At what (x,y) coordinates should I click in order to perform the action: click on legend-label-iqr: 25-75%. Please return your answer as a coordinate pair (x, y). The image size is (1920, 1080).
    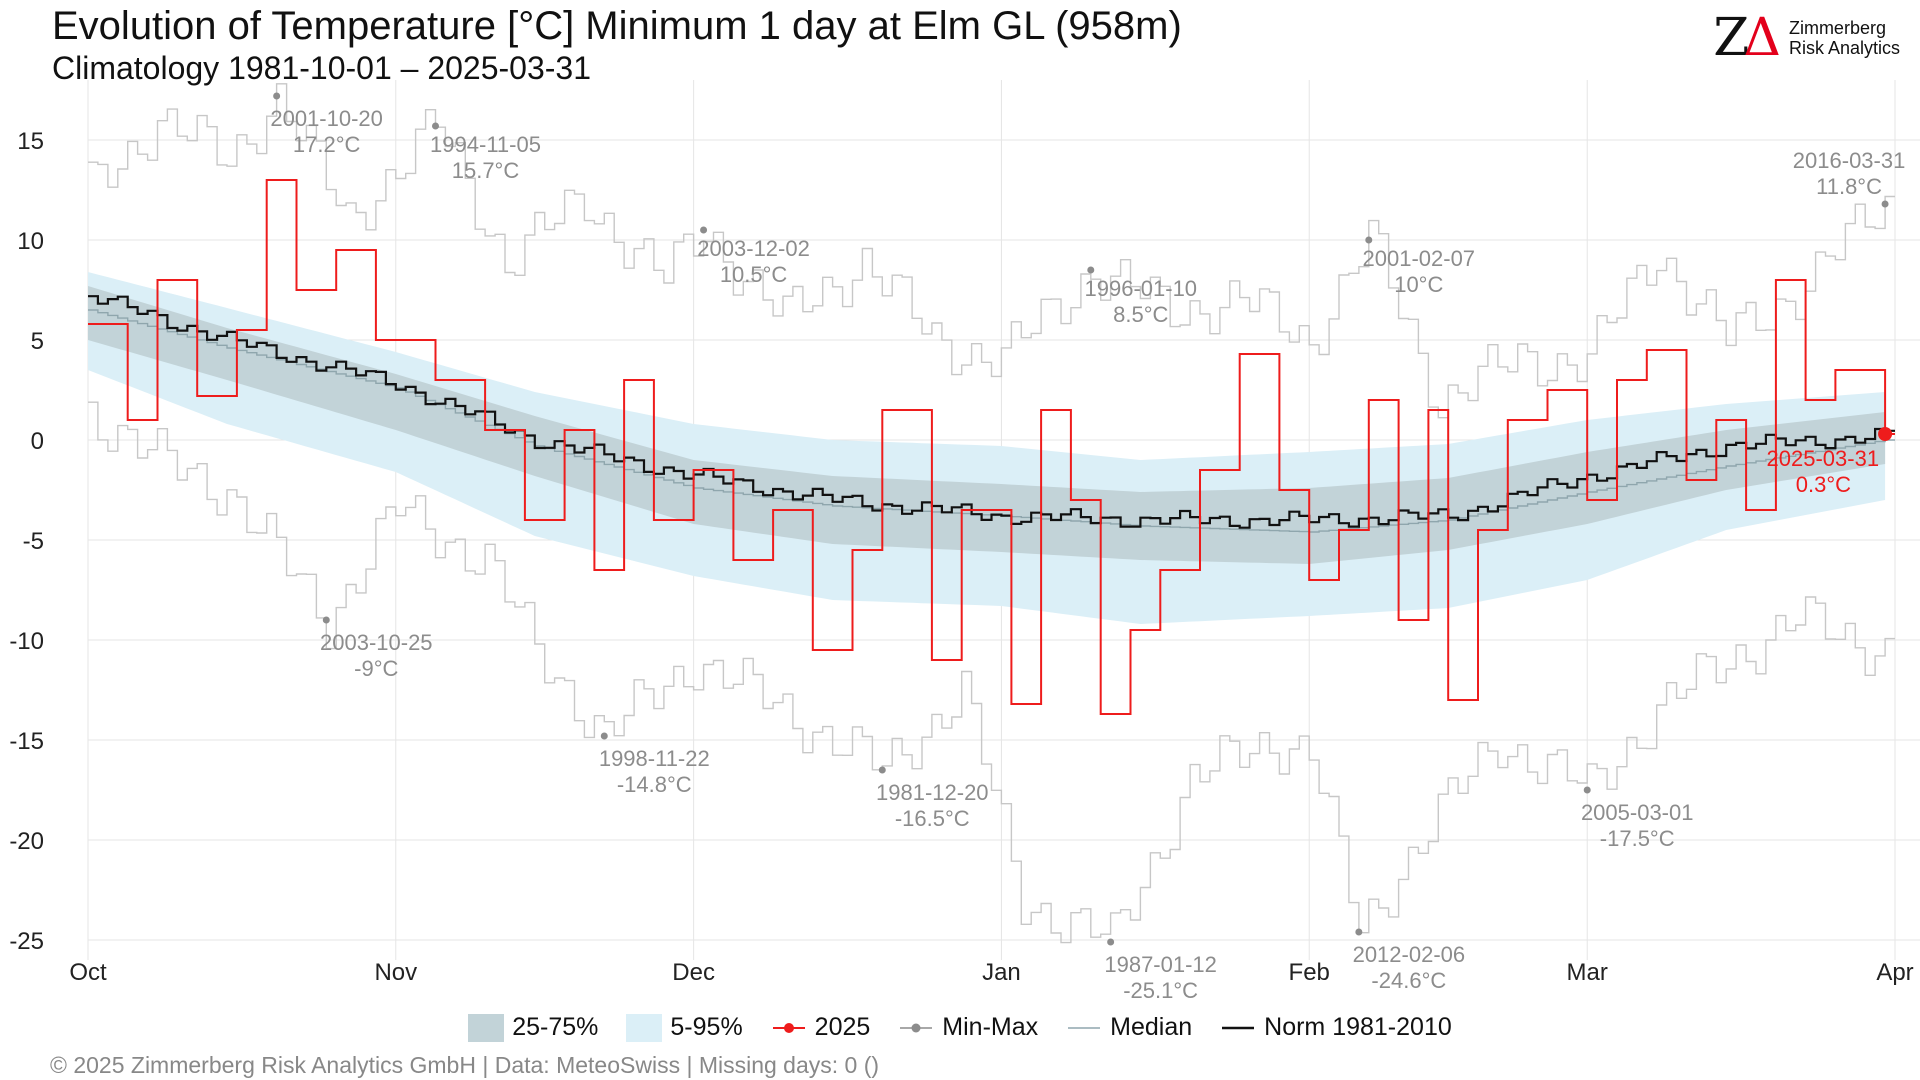
    Looking at the image, I should click on (555, 1027).